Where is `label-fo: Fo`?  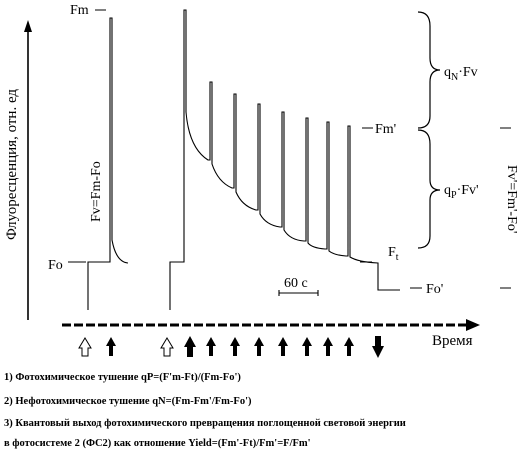 label-fo: Fo is located at coordinates (55, 265).